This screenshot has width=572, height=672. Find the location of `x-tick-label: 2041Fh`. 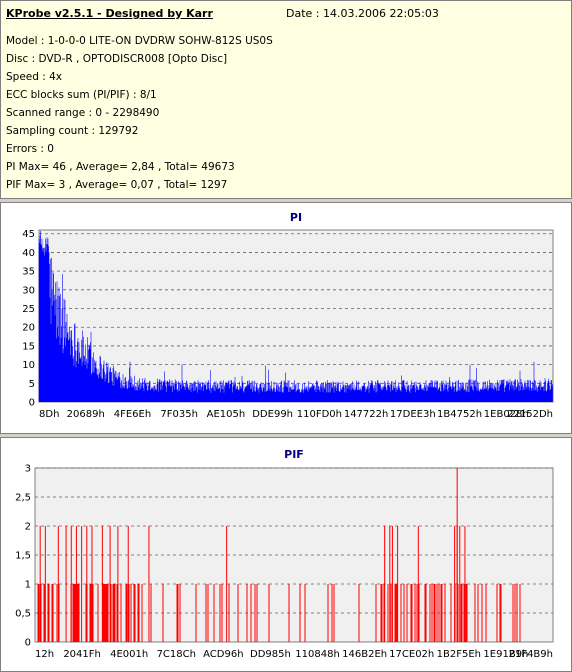

x-tick-label: 2041Fh is located at coordinates (82, 654).